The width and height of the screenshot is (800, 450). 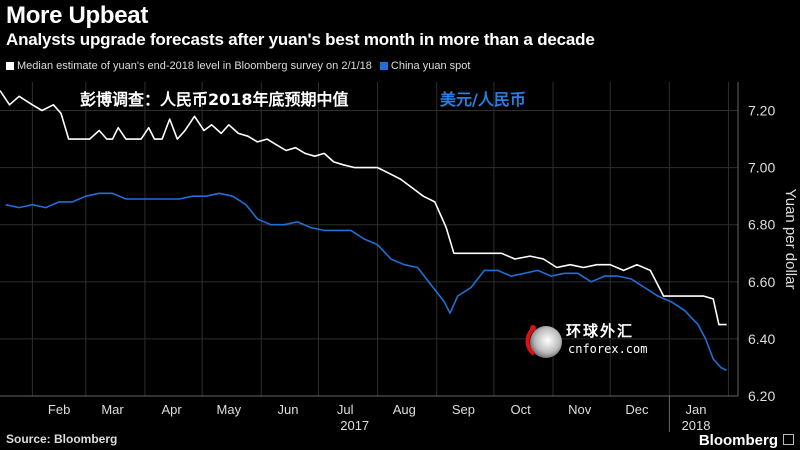 I want to click on x-tick-label: Mar, so click(x=112, y=409).